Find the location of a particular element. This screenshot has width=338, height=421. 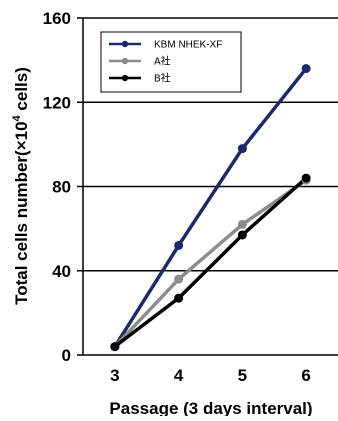

x-tick-label: 6 is located at coordinates (305, 375).